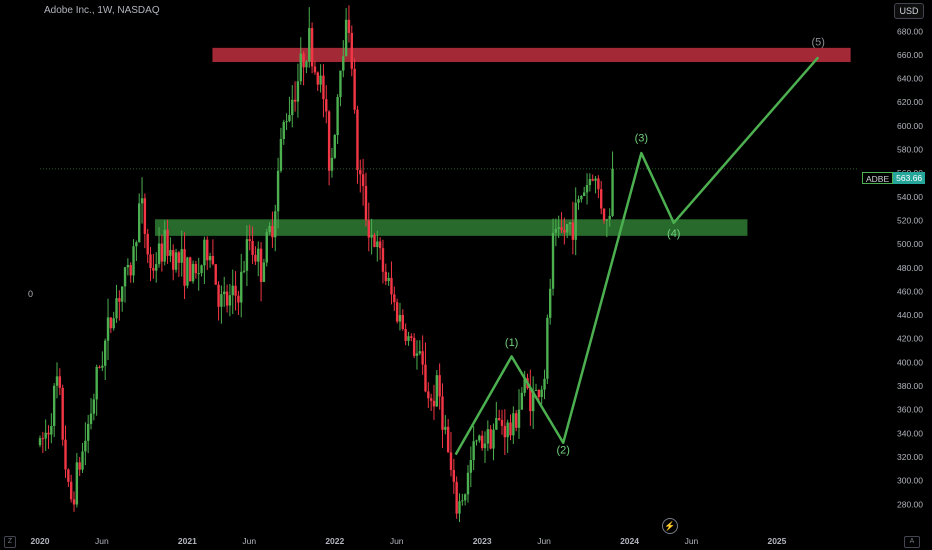  Describe the element at coordinates (910, 291) in the screenshot. I see `y-tick-label: 460.00` at that location.